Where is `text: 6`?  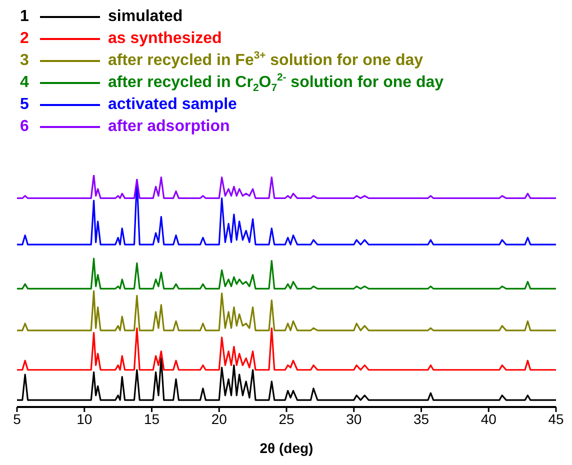
text: 6 is located at coordinates (25, 127).